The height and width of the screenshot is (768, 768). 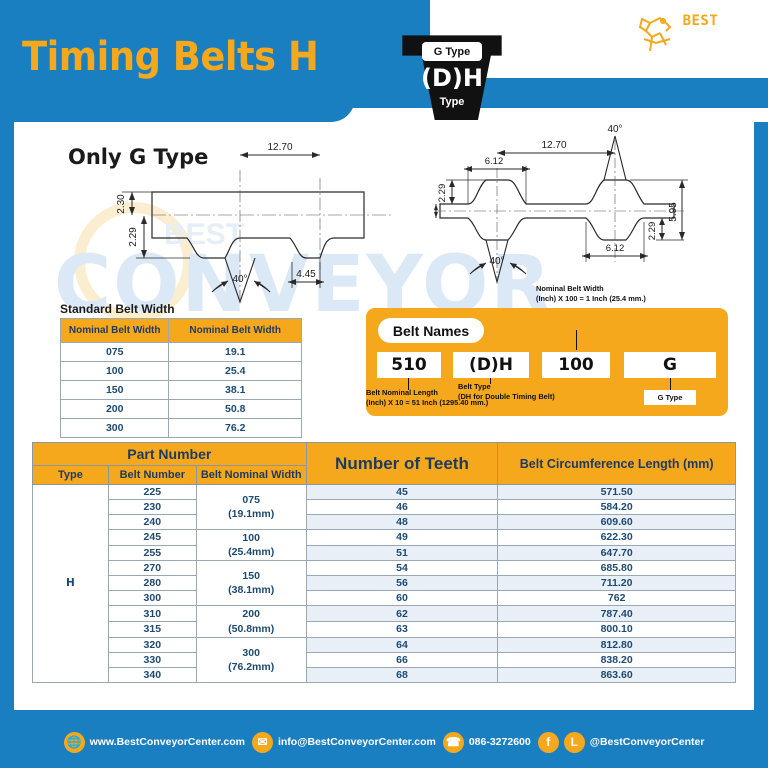 I want to click on cell-belt-number: 340, so click(x=152, y=674).